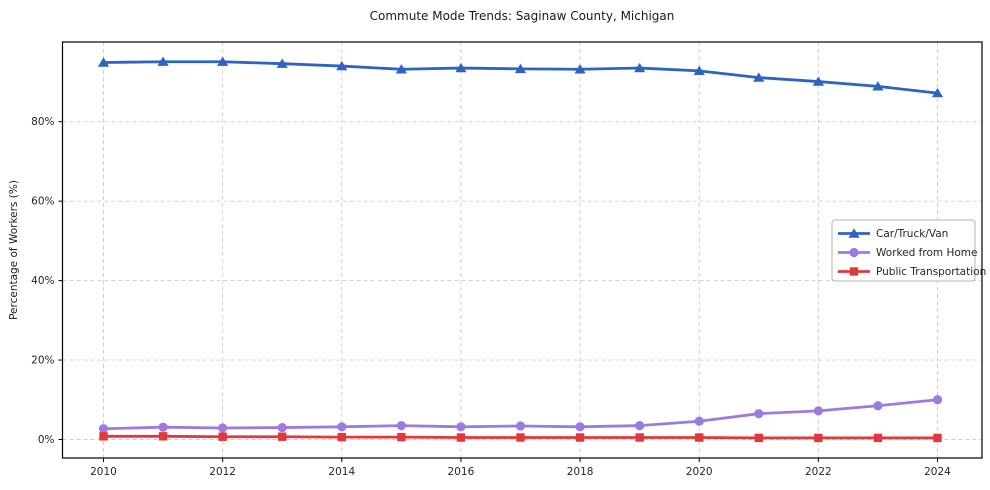 This screenshot has height=490, width=990. Describe the element at coordinates (42, 281) in the screenshot. I see `y-tick-label: 40%` at that location.